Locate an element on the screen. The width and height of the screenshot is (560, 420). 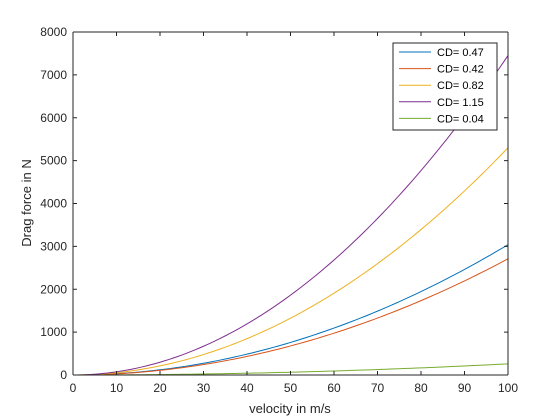
y-tick-label: 5000 is located at coordinates (53, 161).